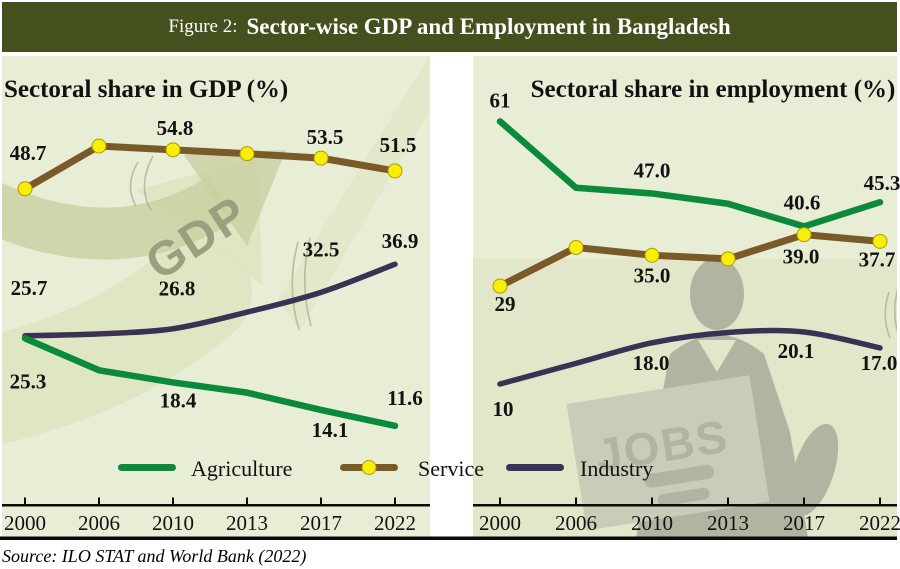  I want to click on service-value-label: 29, so click(505, 304).